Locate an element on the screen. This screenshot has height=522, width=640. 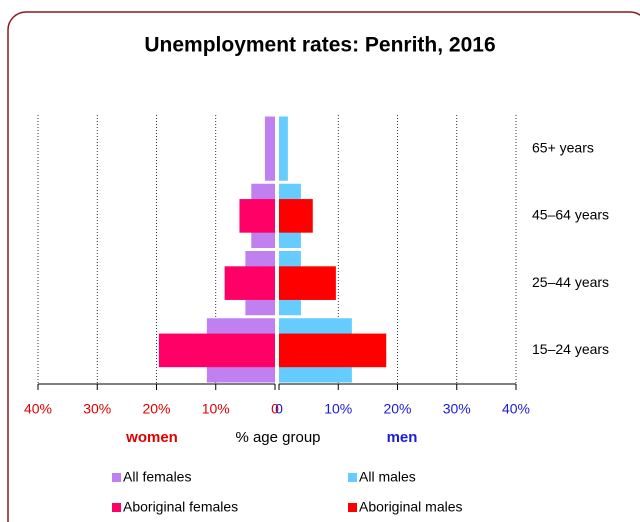
legend-label: Aboriginal females is located at coordinates (180, 507).